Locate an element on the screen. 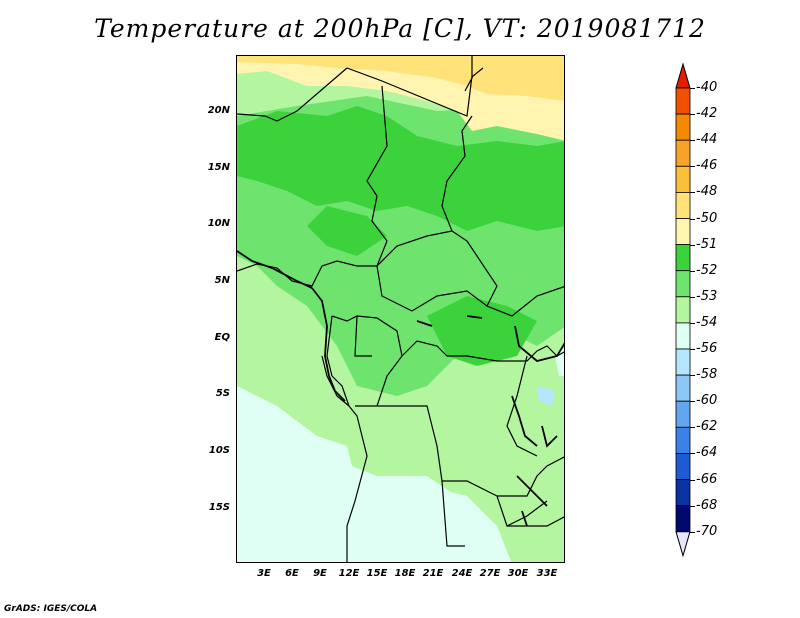 Image resolution: width=800 pixels, height=618 pixels. y-tick-label: 15N is located at coordinates (218, 167).